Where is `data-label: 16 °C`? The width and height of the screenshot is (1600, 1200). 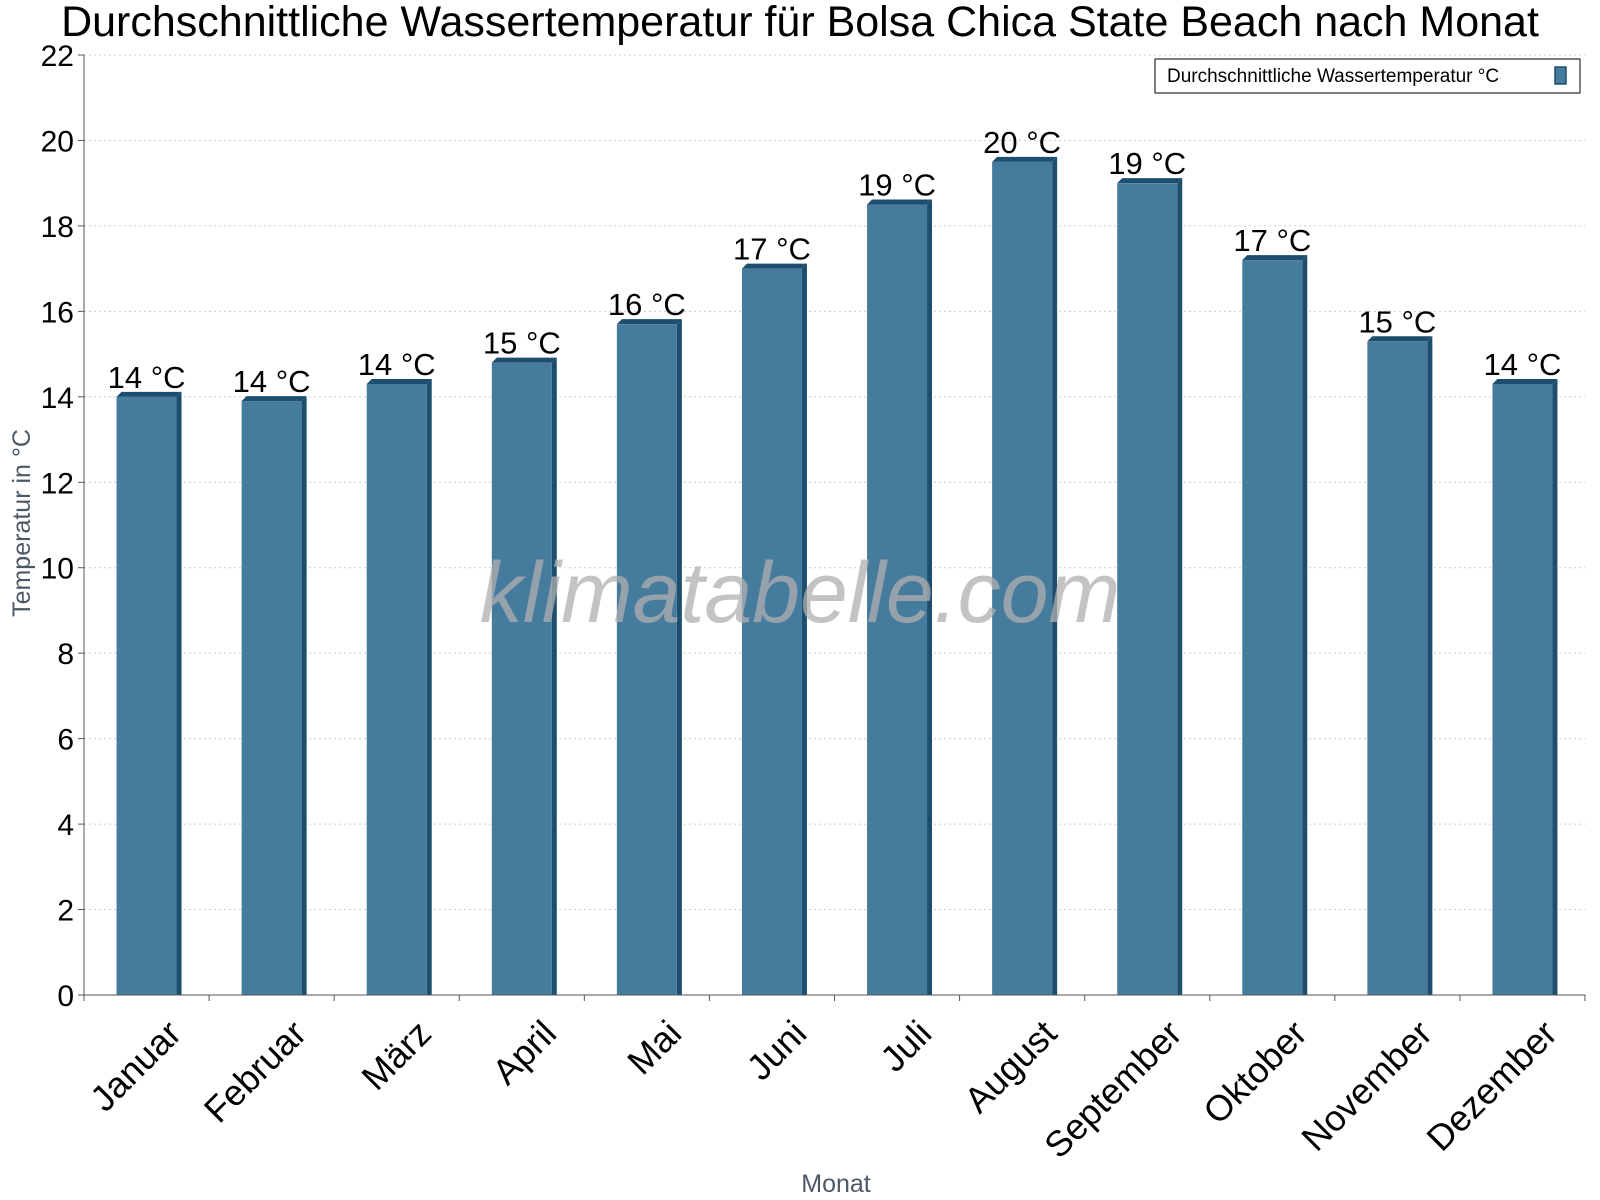 data-label: 16 °C is located at coordinates (647, 304).